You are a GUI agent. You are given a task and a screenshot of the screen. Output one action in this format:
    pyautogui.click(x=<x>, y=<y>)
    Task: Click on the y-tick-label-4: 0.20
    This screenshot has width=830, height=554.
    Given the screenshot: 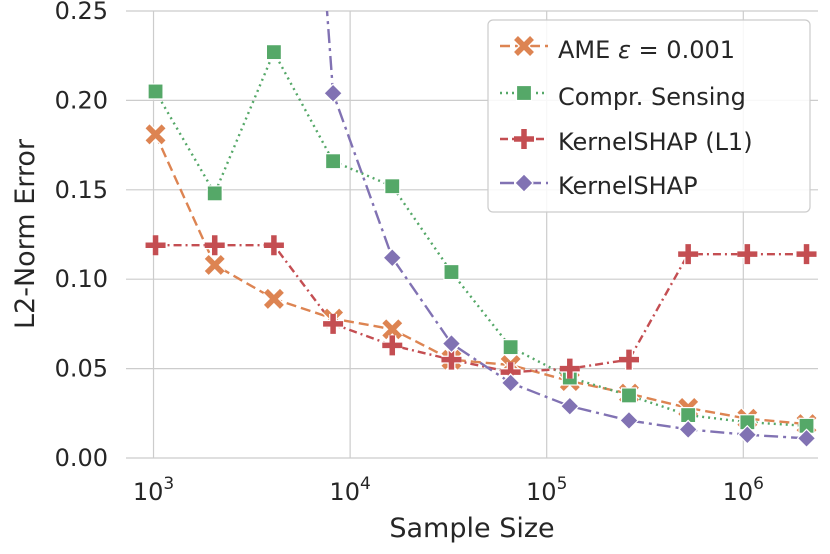 What is the action you would take?
    pyautogui.click(x=81, y=100)
    